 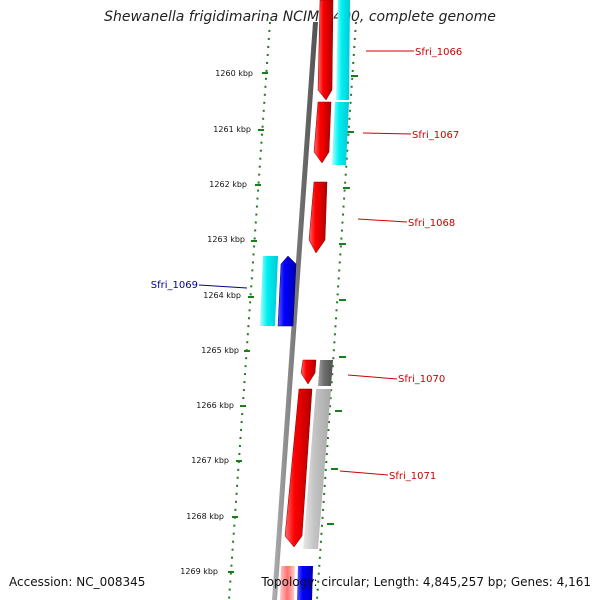 What do you see at coordinates (210, 460) in the screenshot?
I see `ruler-tick-label: 1267 kbp` at bounding box center [210, 460].